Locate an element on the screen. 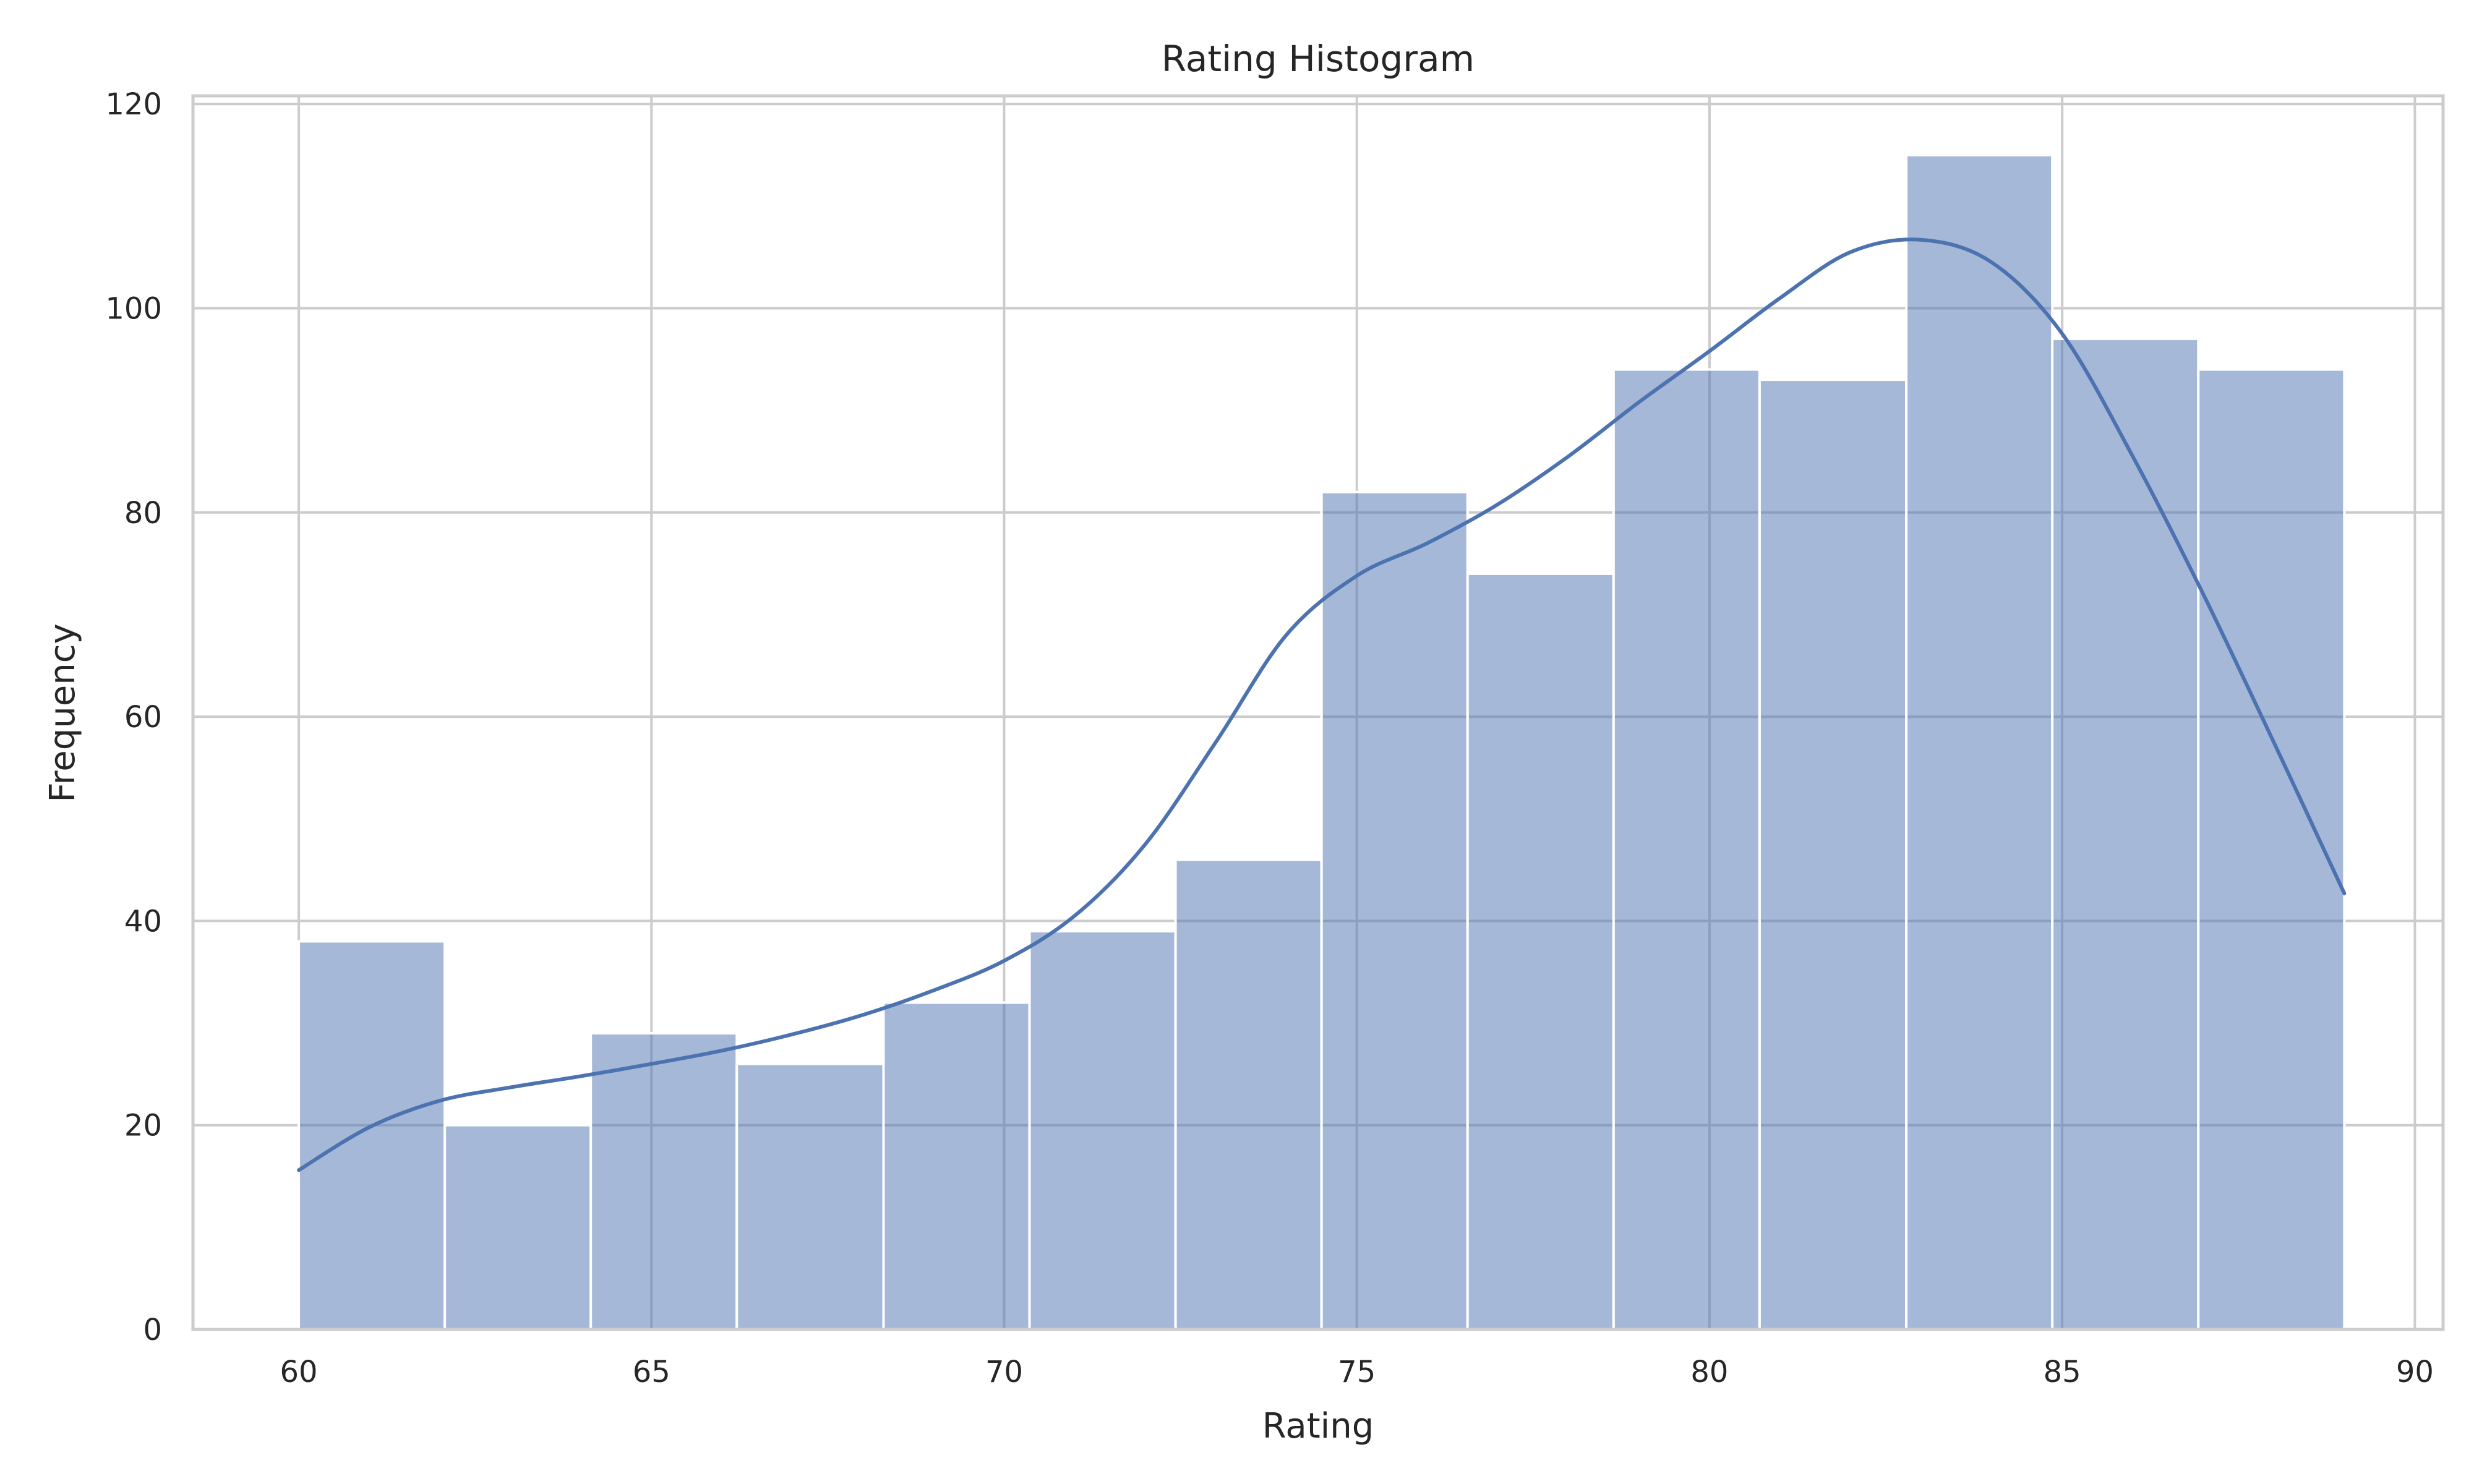  chart-title: Rating Histogram is located at coordinates (1319, 59).